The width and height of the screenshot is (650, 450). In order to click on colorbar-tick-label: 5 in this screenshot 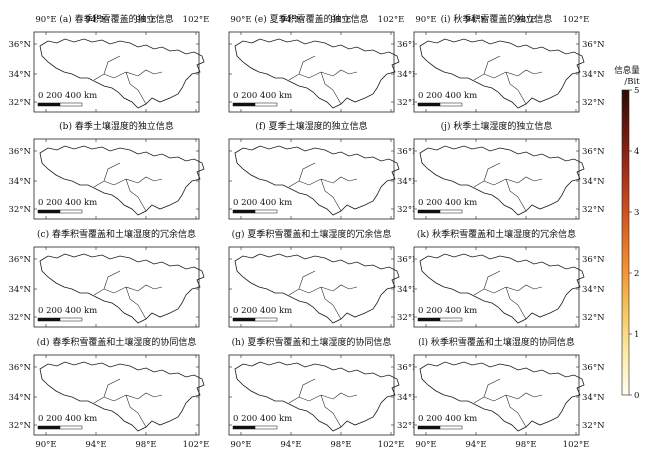, I will do `click(636, 91)`.